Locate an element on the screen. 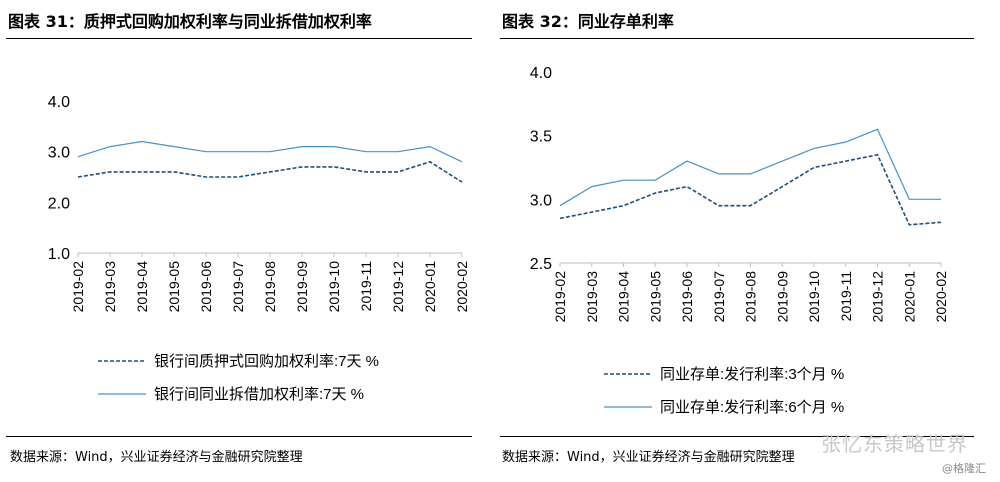 This screenshot has height=482, width=1000. y-tick-label: 1.0 is located at coordinates (59, 254).